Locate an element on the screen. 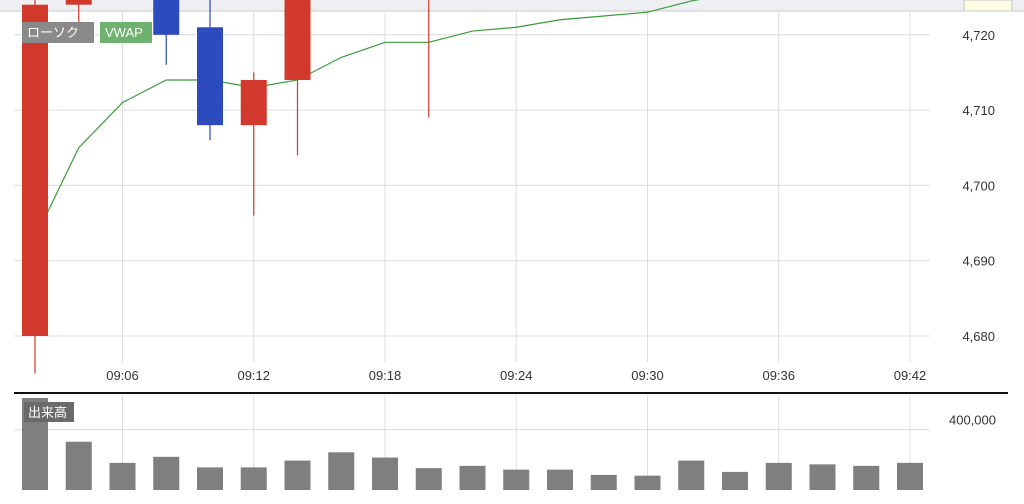  volume-label: 出来高 is located at coordinates (49, 412).